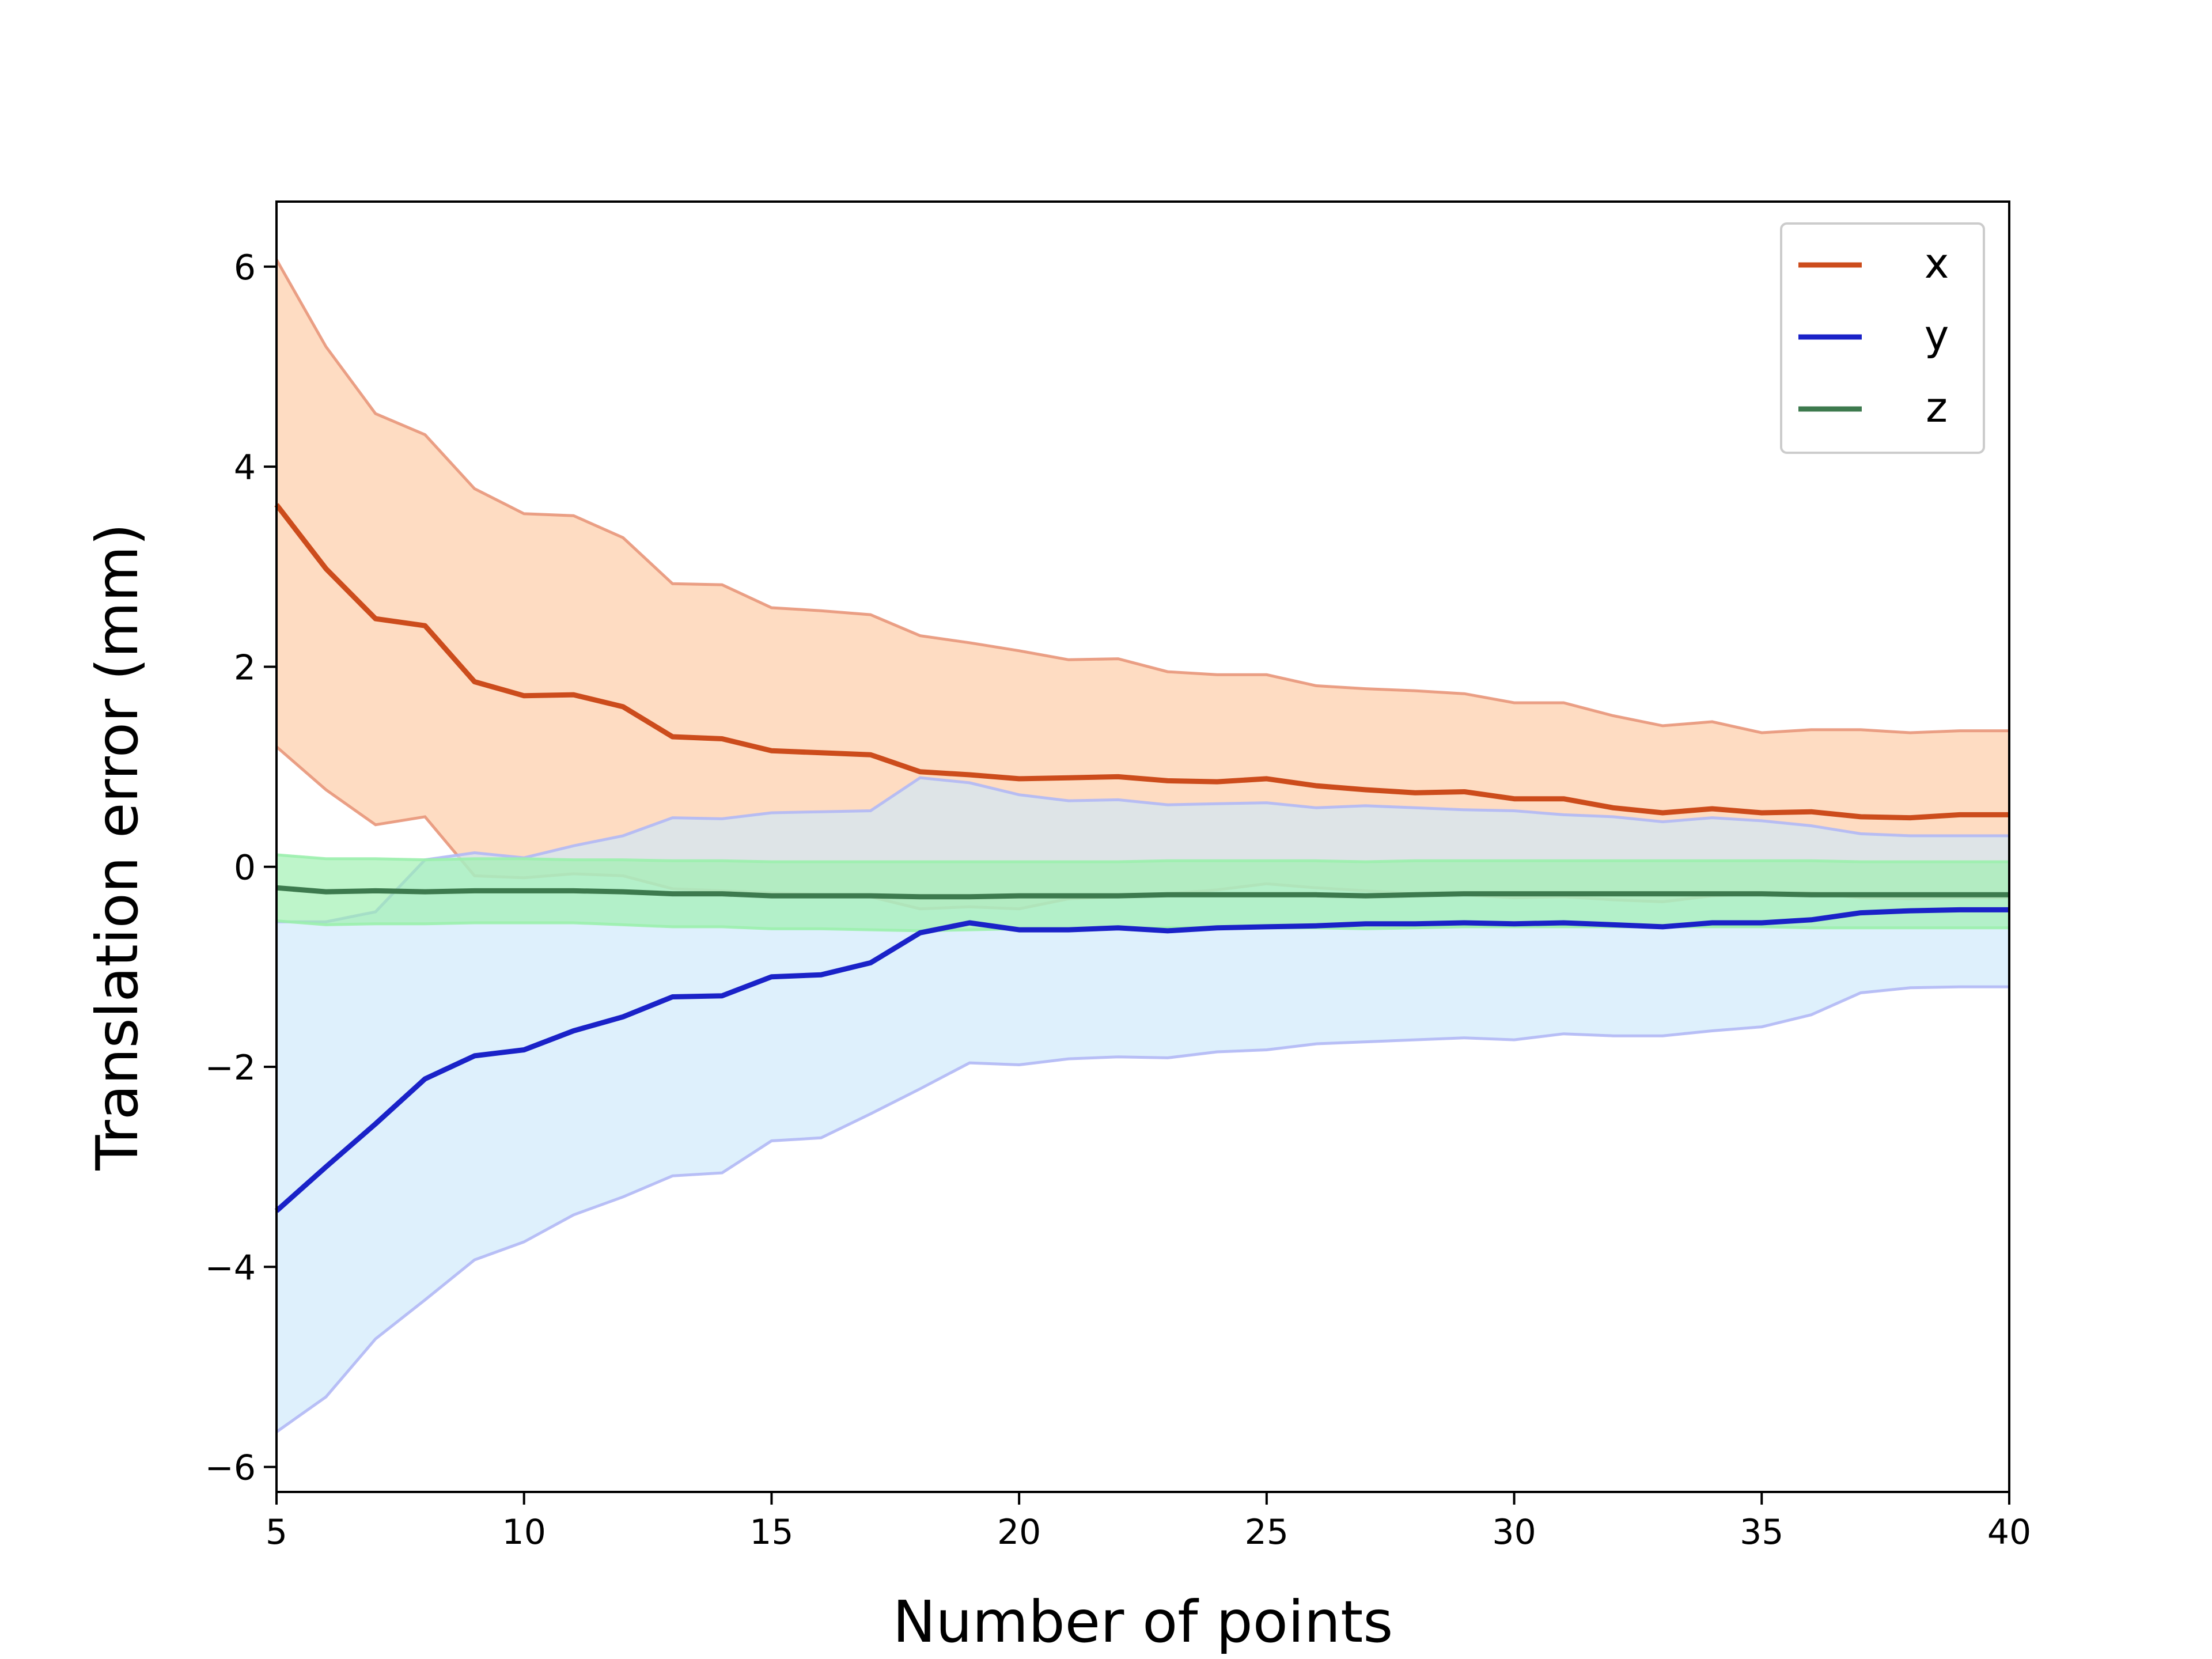  Describe the element at coordinates (1142, 1060) in the screenshot. I see `series-line-y` at that location.